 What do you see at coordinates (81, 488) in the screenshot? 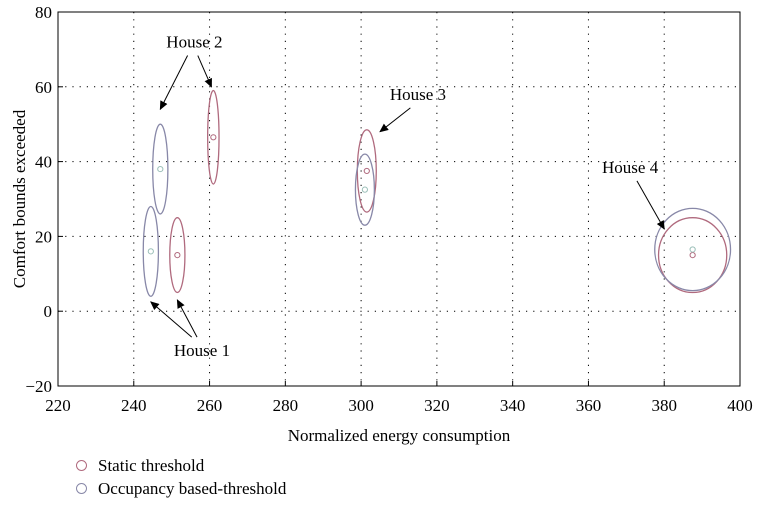
I see `legend-marker-occupancy` at bounding box center [81, 488].